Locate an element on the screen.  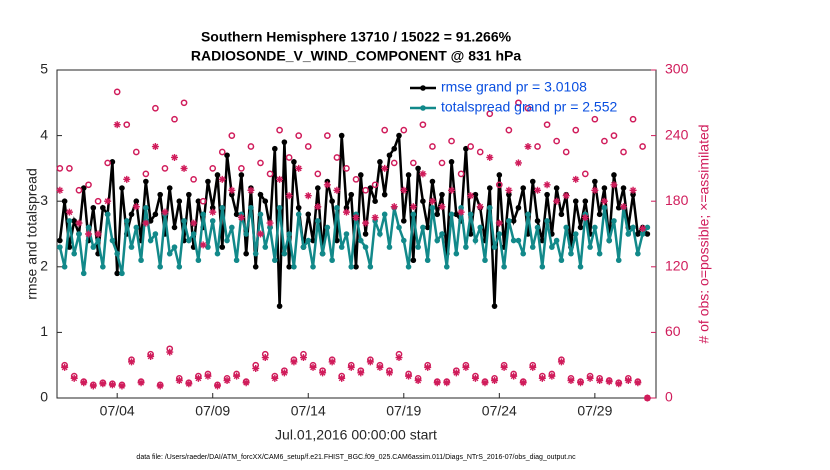
y-tick-label: 4 is located at coordinates (44, 134).